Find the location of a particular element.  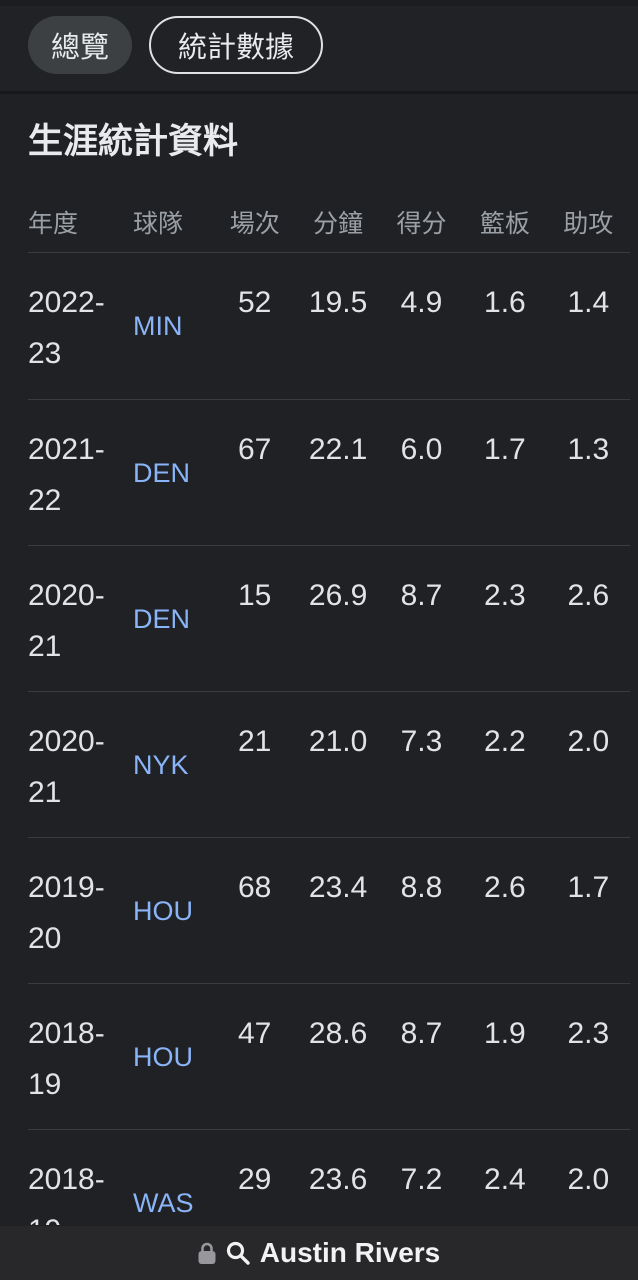

table-row: 2021-22 DEN 67 22.1 6.0 1.7 1.3 is located at coordinates (329, 472).